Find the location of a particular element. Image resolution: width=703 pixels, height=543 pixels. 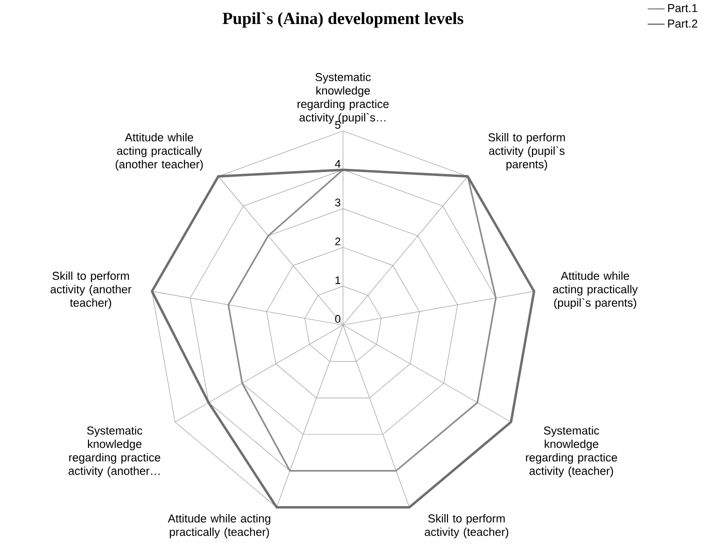

y-tick-label: 1 is located at coordinates (338, 280).